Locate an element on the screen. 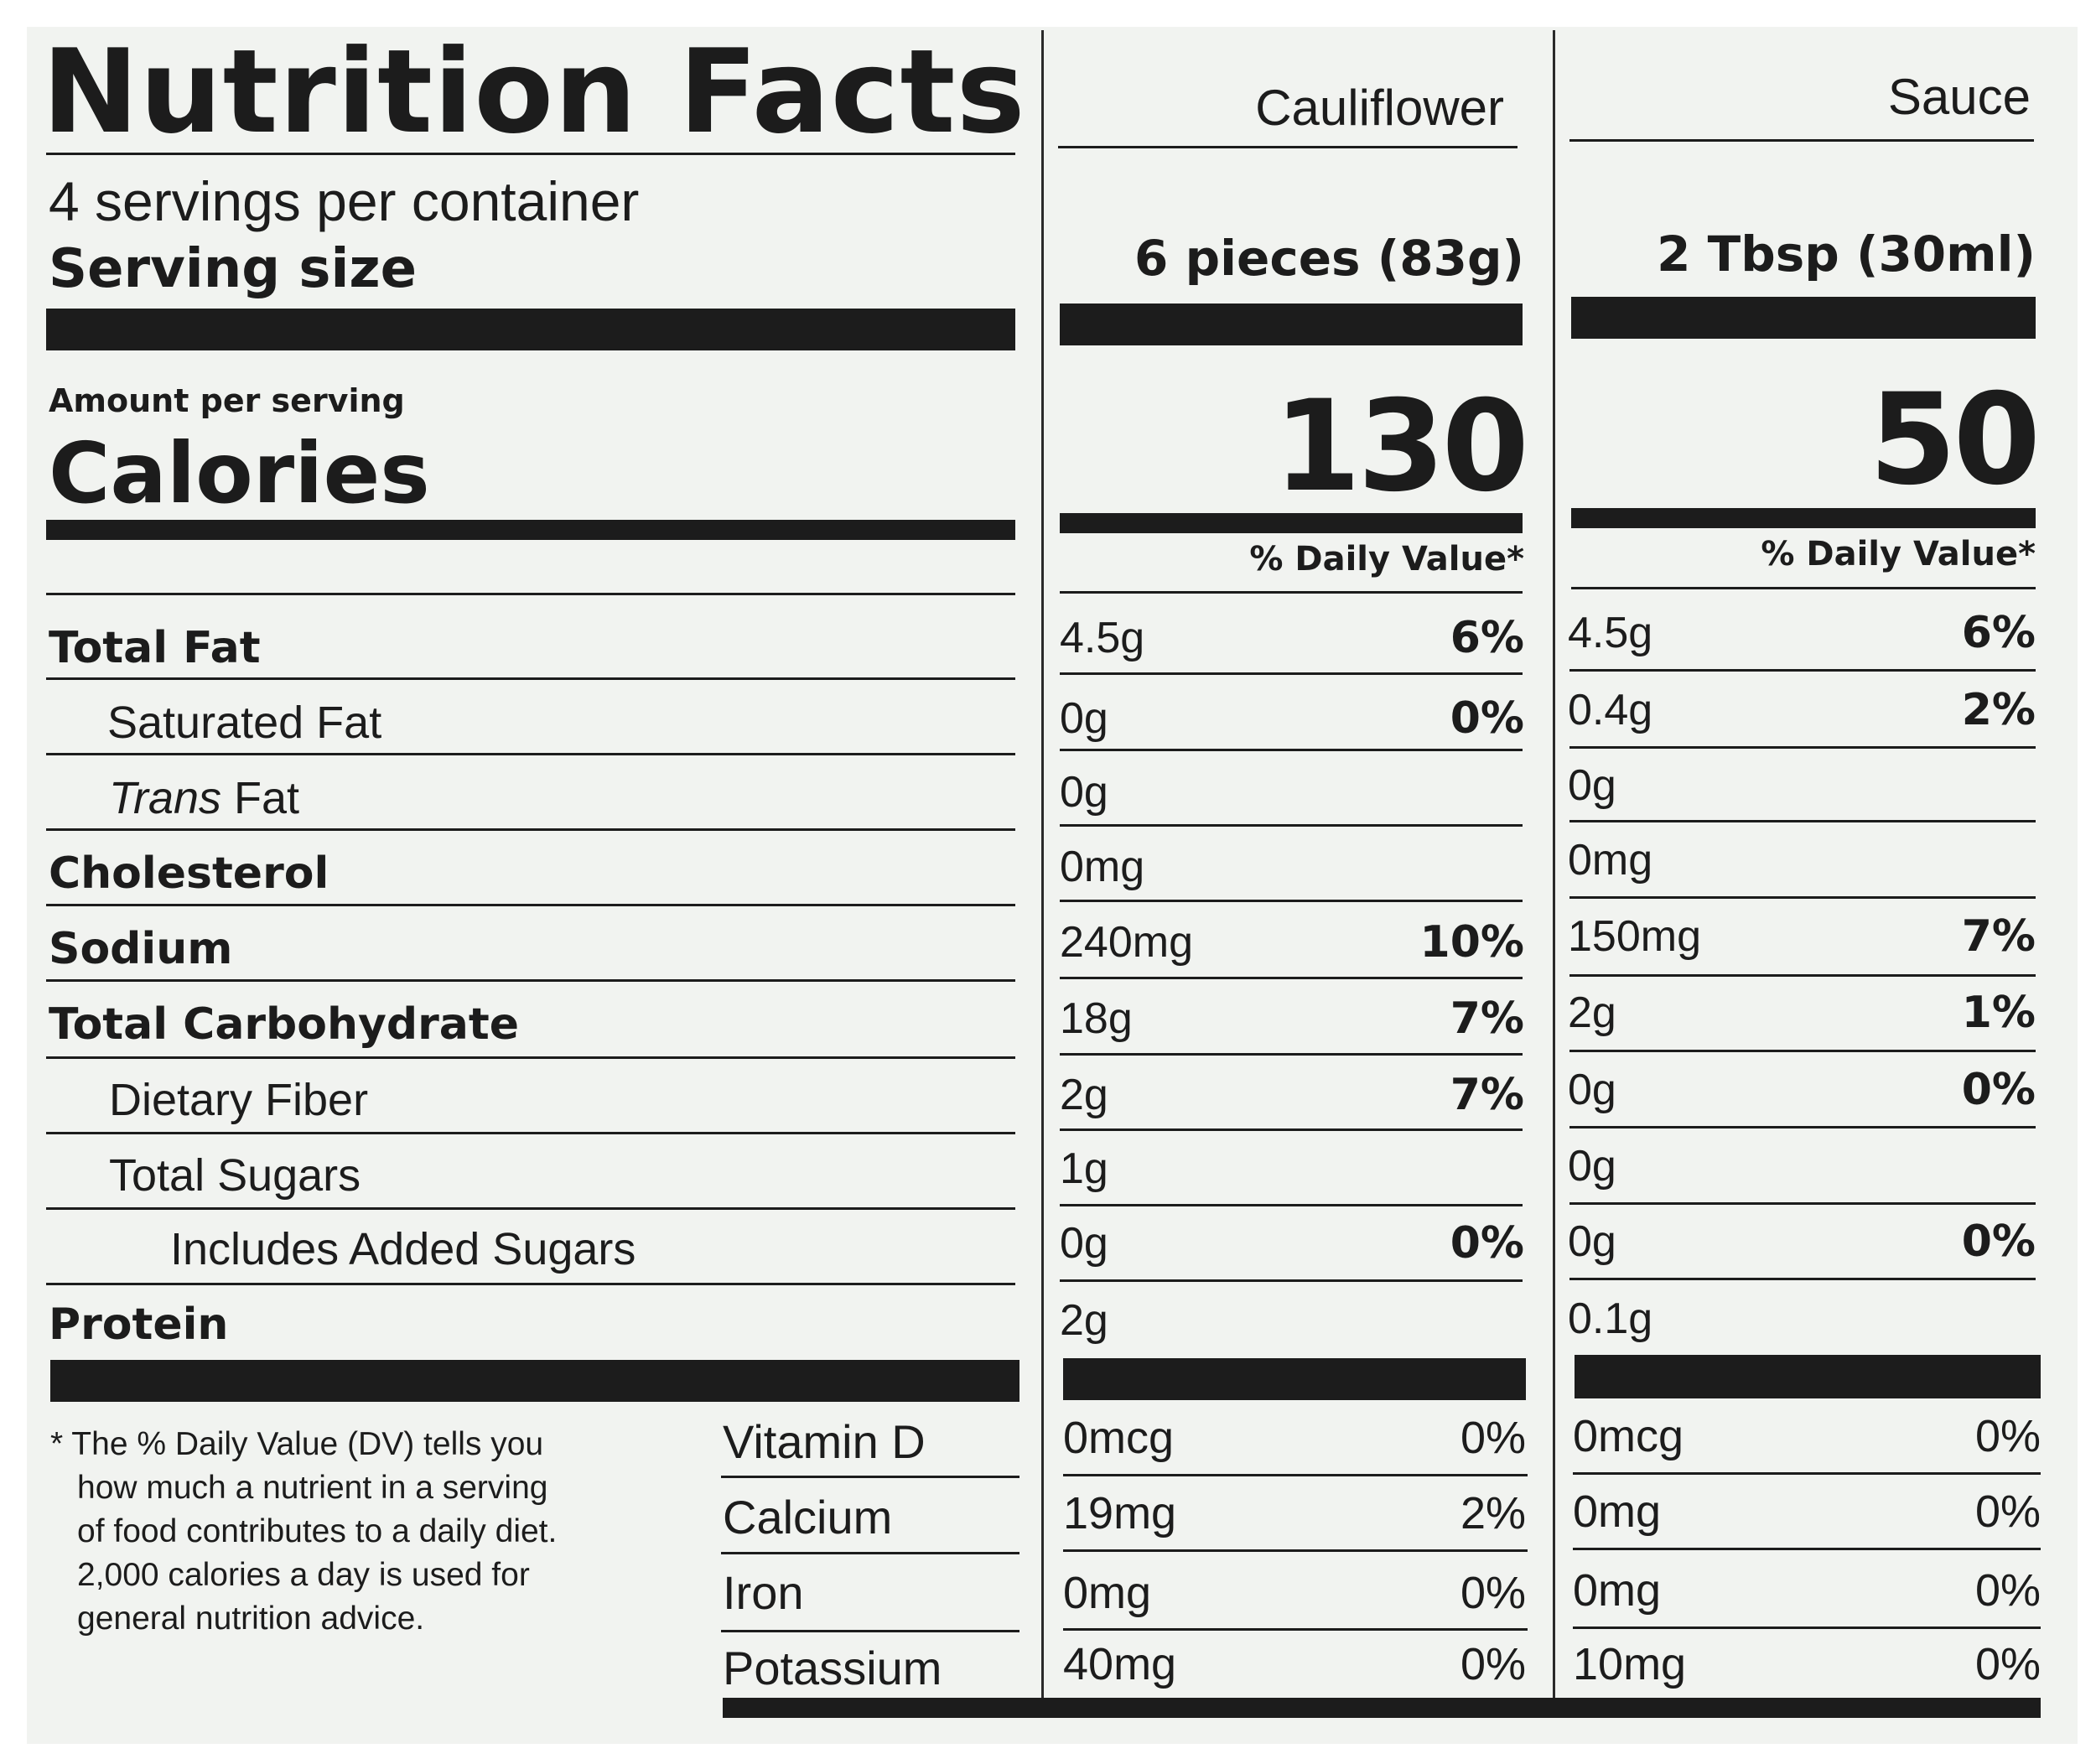 This screenshot has width=2096, height=1764. footnote-line-5: general nutrition advice. is located at coordinates (251, 1619).